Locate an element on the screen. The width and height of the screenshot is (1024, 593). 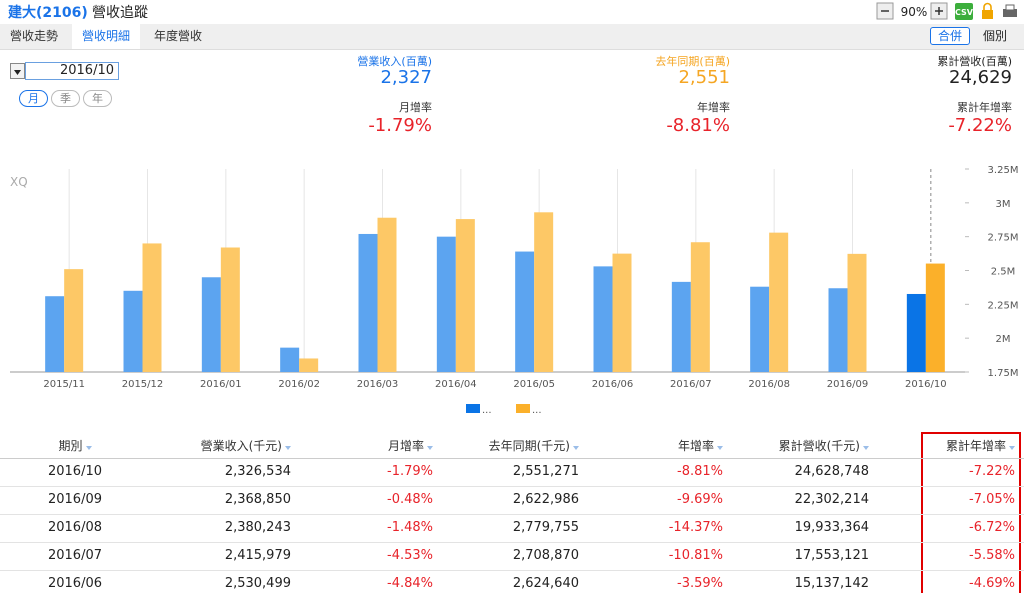
table-cell: -8.81% is located at coordinates (700, 471).